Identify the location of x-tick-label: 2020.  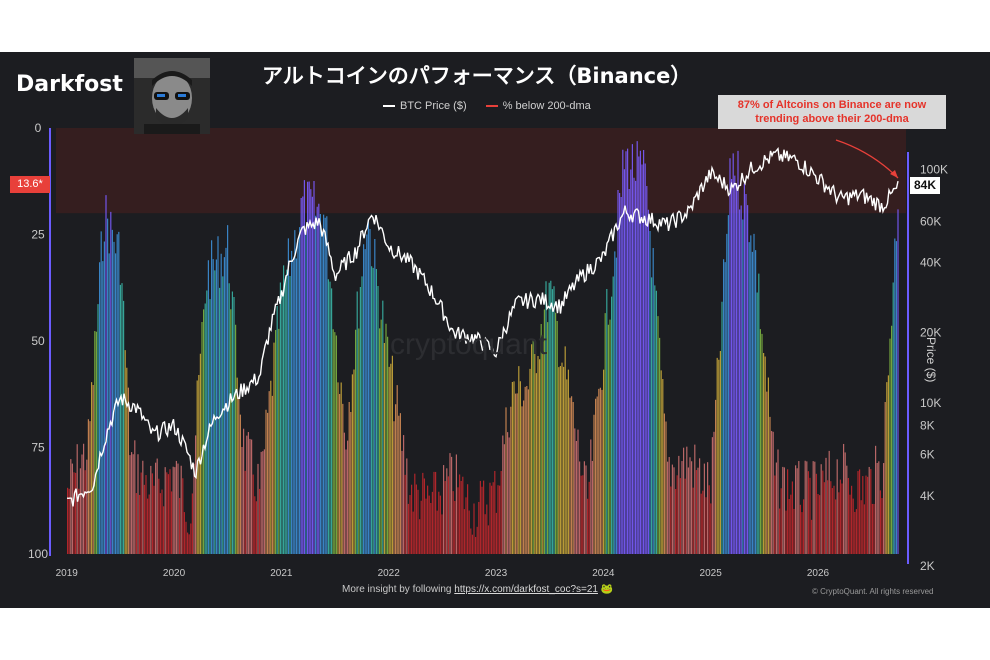
(174, 573).